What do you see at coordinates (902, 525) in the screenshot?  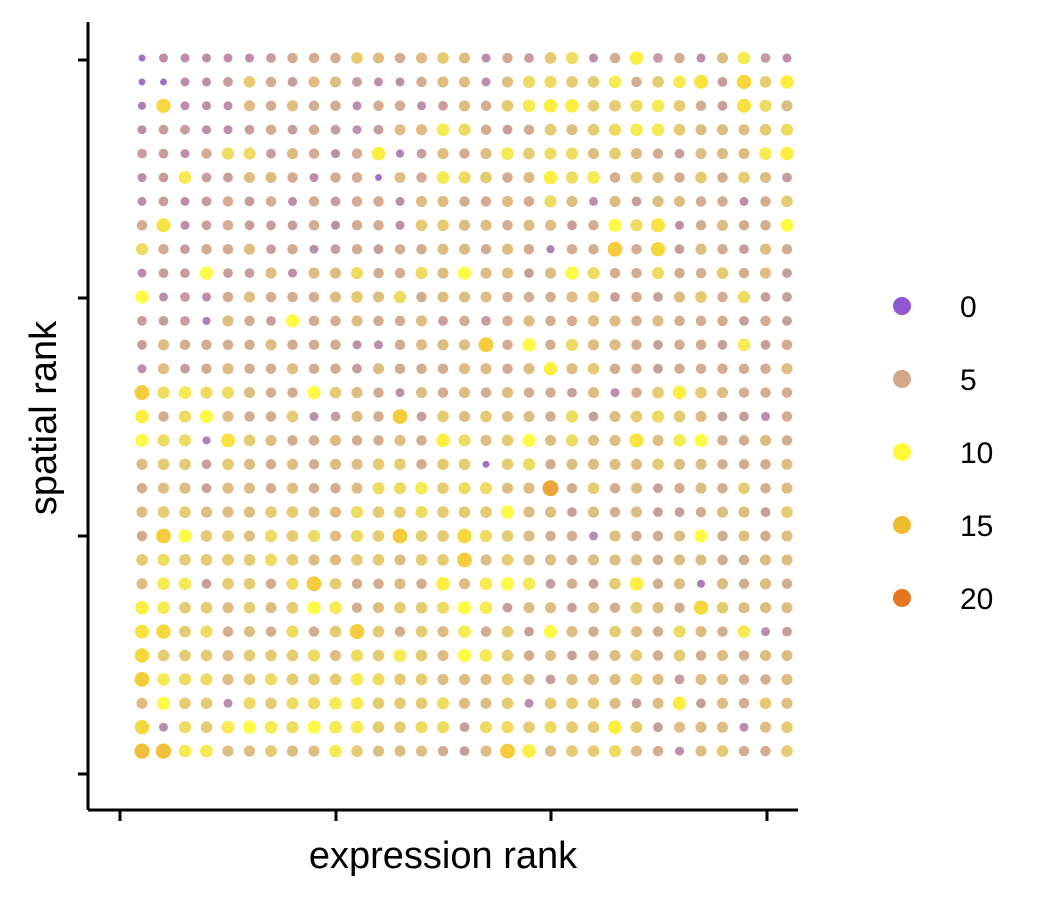 I see `legend-swatch` at bounding box center [902, 525].